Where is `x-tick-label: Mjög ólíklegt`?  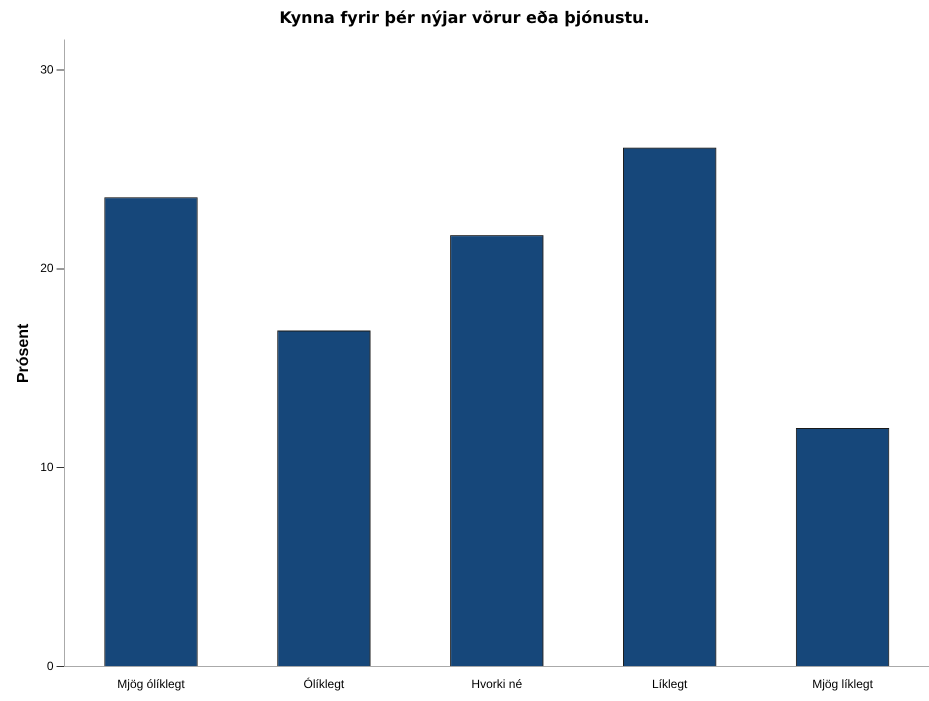 x-tick-label: Mjög ólíklegt is located at coordinates (151, 684).